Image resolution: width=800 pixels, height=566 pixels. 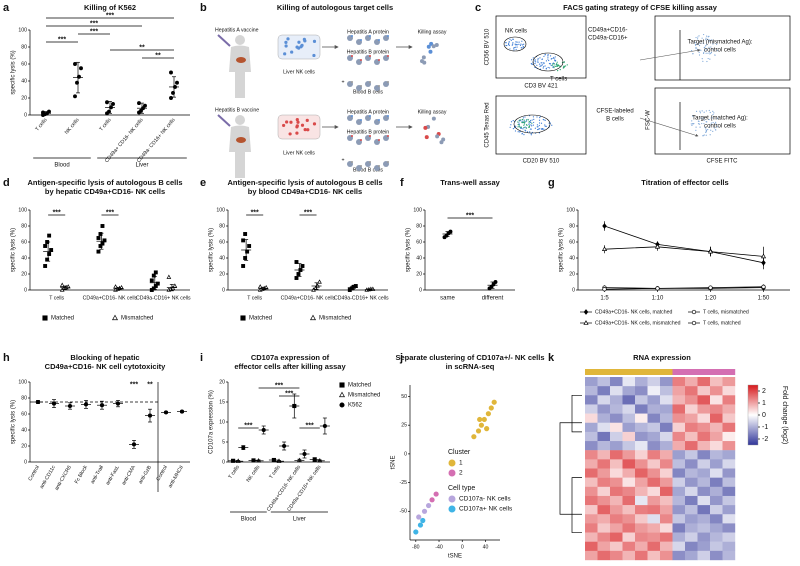 I want to click on y-axis-label: specific lysis (%), so click(x=14, y=72).